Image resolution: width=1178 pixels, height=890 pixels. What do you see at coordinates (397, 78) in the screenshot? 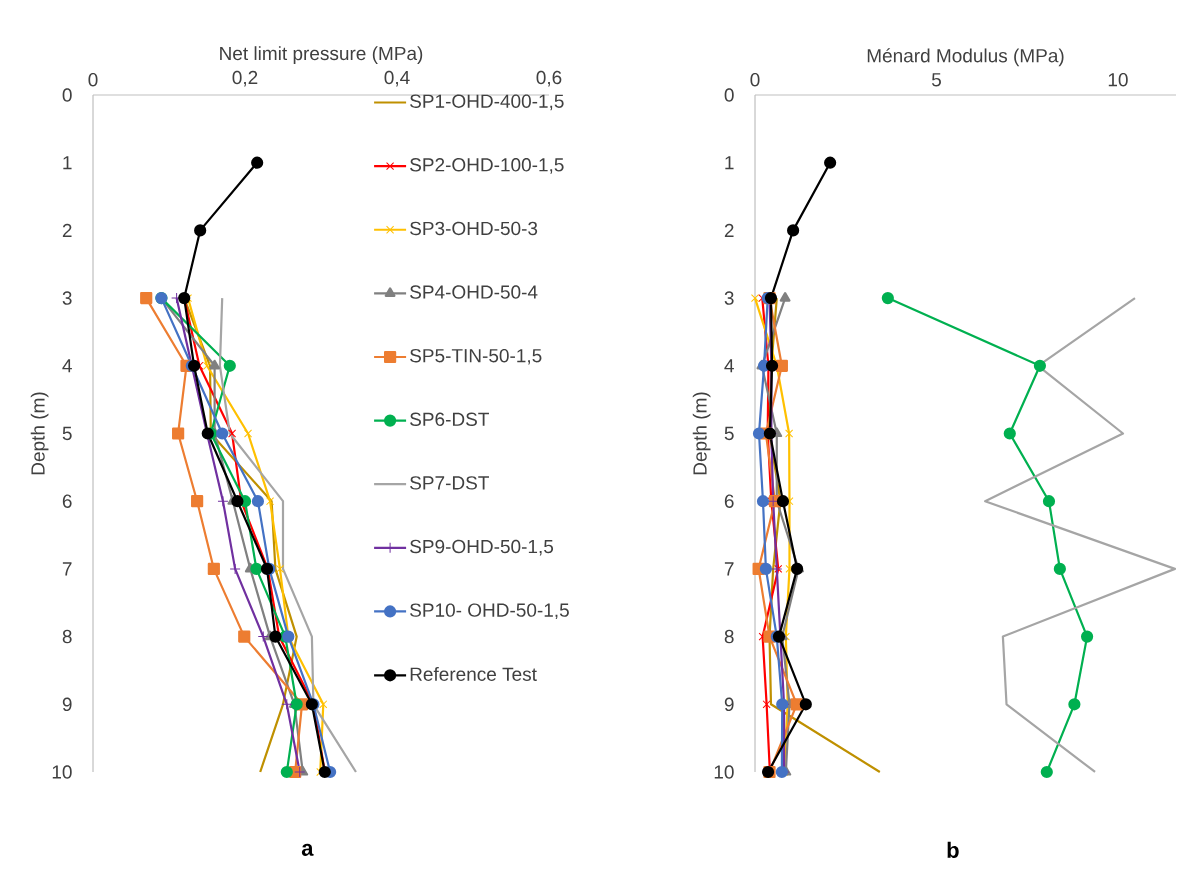
I see `x-tick-label: 0,4` at bounding box center [397, 78].